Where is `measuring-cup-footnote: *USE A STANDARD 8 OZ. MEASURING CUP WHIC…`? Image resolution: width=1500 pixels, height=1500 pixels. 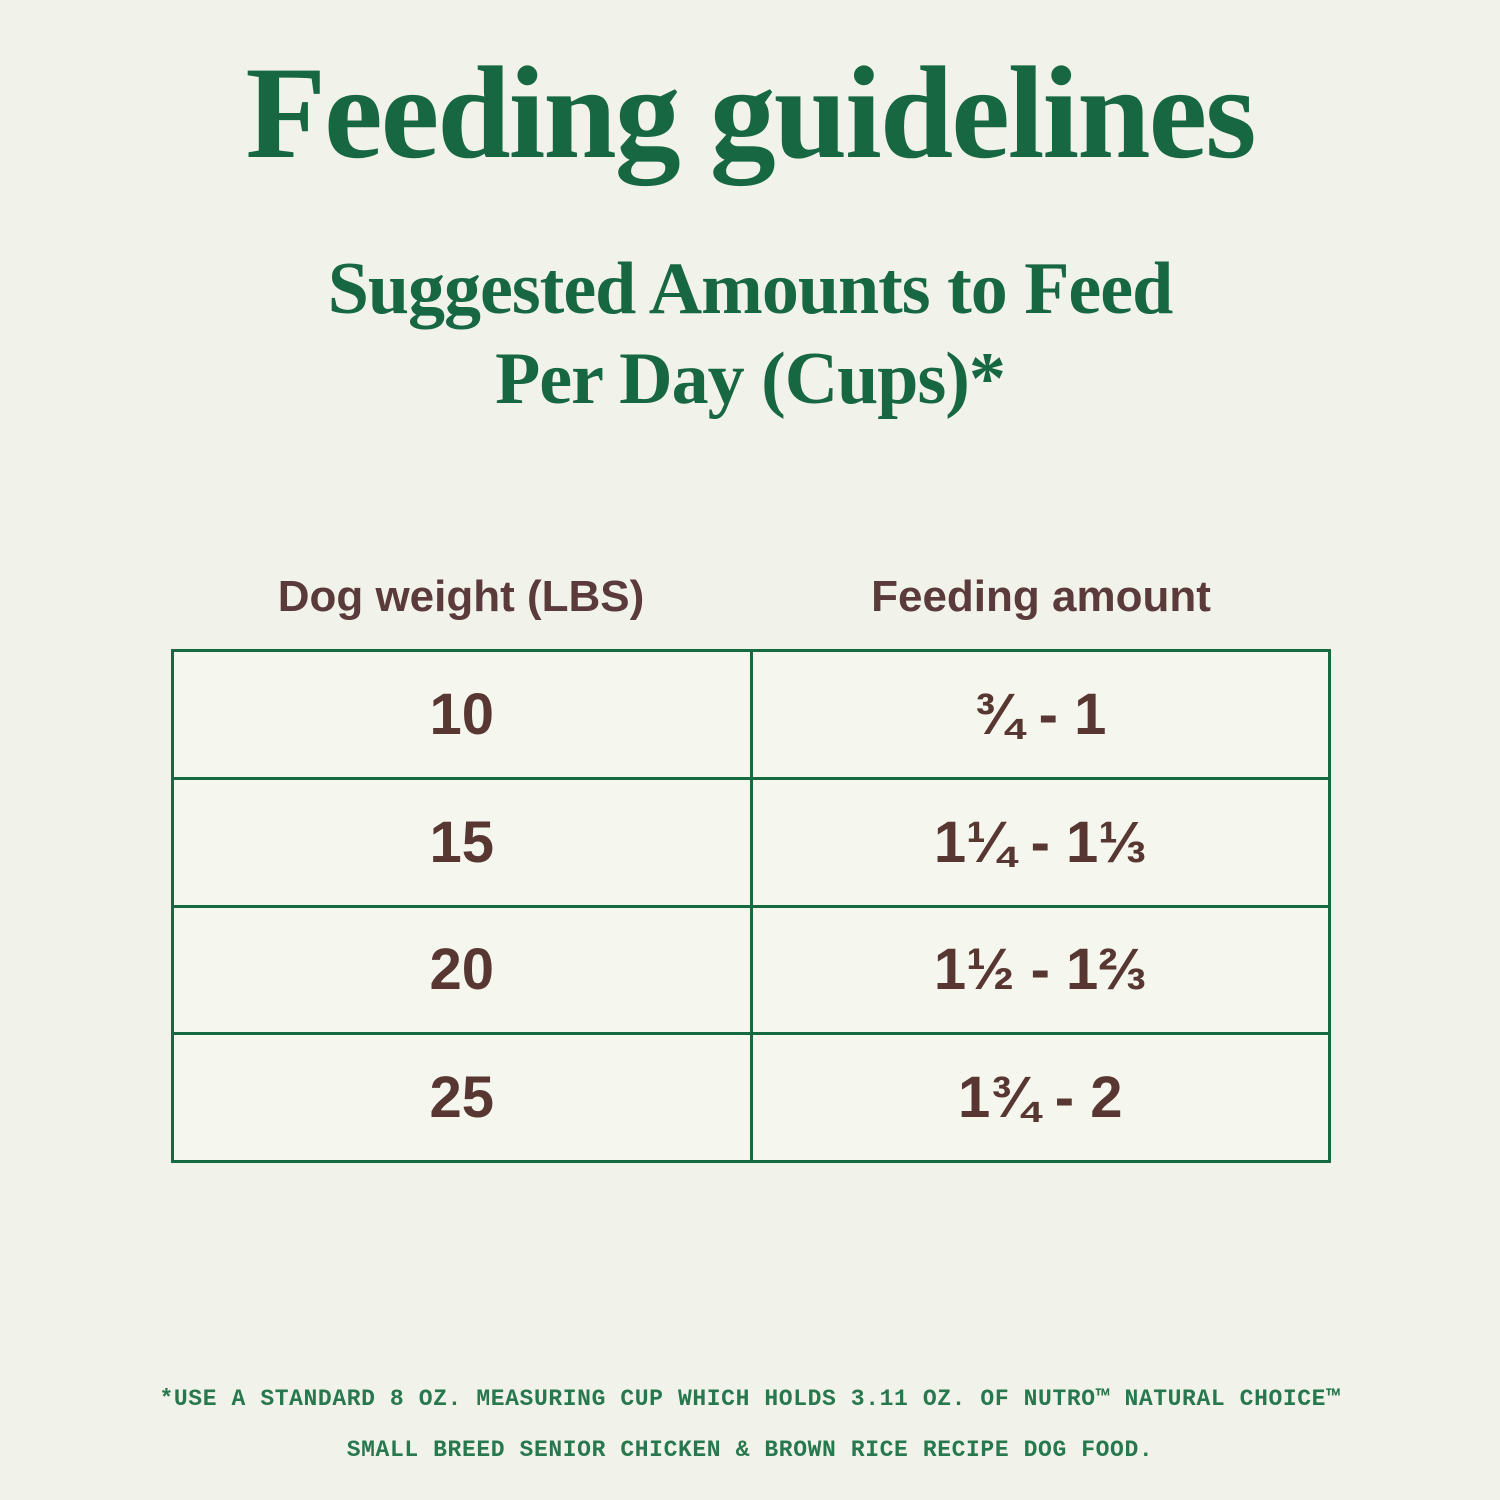 measuring-cup-footnote: *USE A STANDARD 8 OZ. MEASURING CUP WHIC… is located at coordinates (750, 1424).